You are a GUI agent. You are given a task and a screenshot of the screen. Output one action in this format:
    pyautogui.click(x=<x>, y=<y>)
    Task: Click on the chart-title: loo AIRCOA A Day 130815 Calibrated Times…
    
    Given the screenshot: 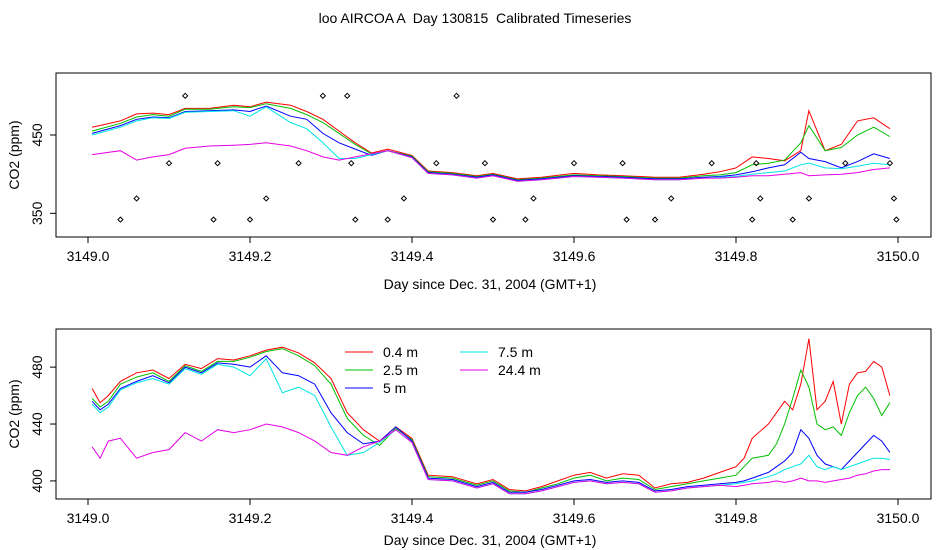 What is the action you would take?
    pyautogui.click(x=475, y=18)
    